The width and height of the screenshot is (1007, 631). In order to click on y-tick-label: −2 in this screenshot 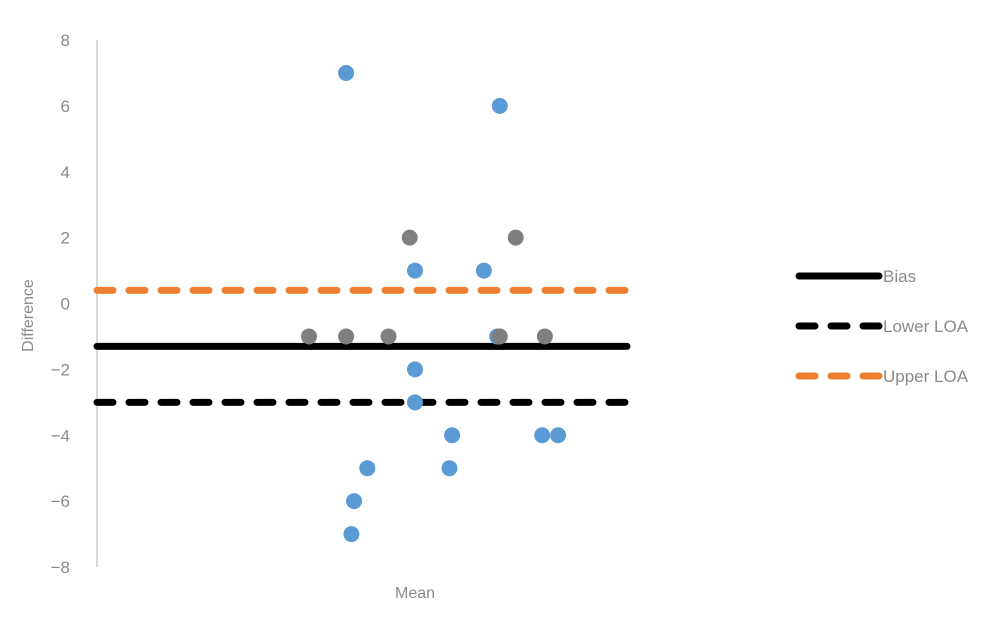, I will do `click(60, 369)`.